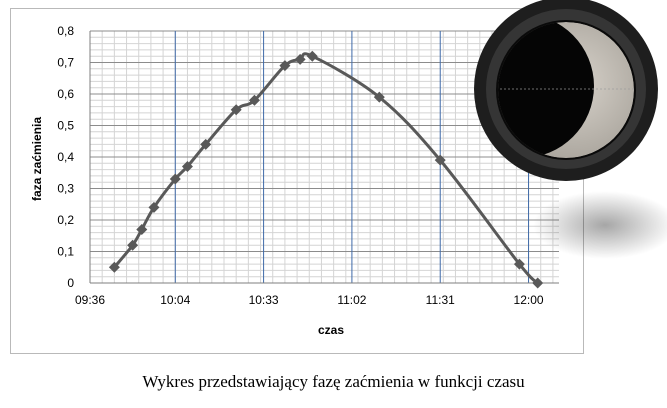 The height and width of the screenshot is (408, 667). Describe the element at coordinates (65, 126) in the screenshot. I see `y-tick-label: 0,5` at that location.